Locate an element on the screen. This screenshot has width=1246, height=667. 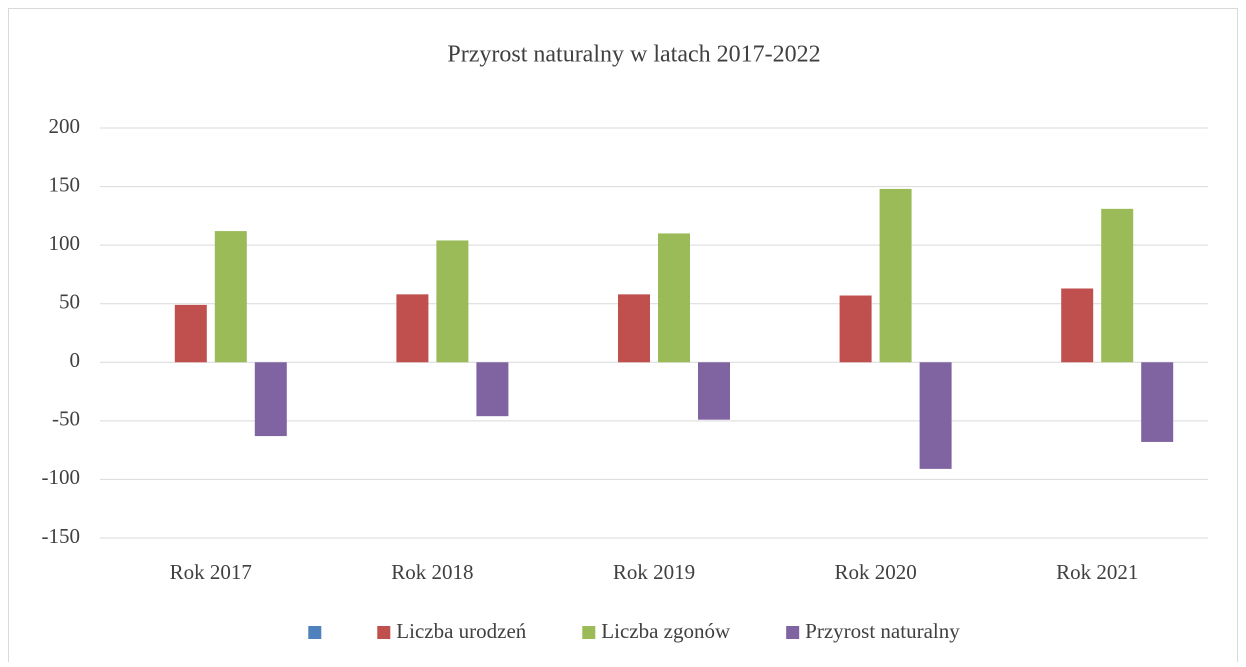
legend-label: Liczba zgonów is located at coordinates (666, 631).